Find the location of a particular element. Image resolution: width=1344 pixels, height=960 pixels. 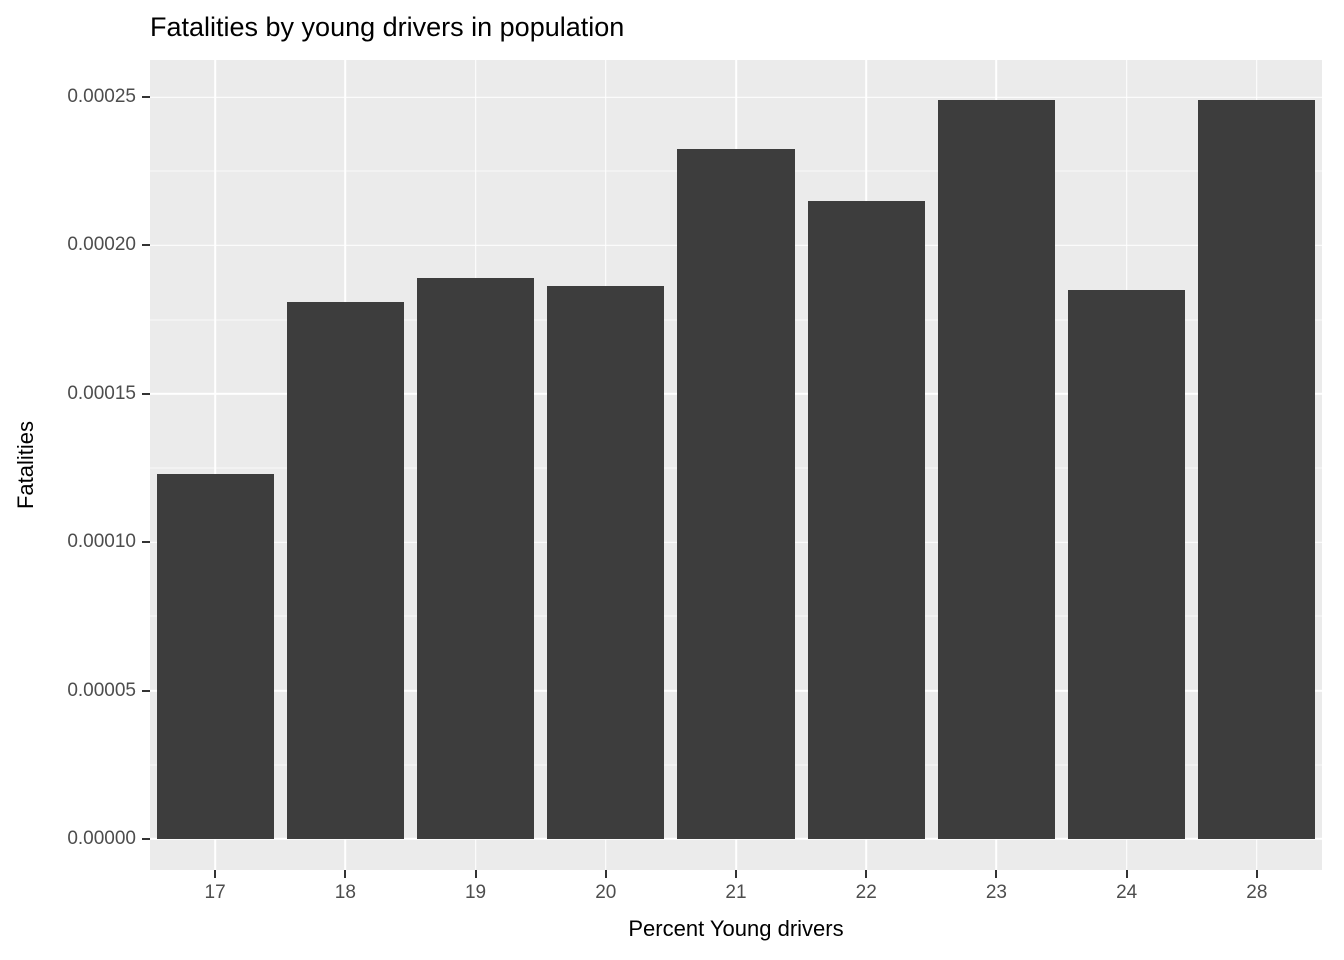

y-tick-label: 0.00000 is located at coordinates (101, 838).